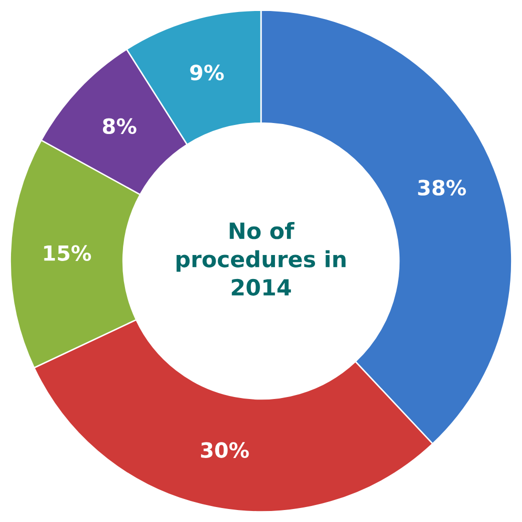 This screenshot has width=522, height=522. Describe the element at coordinates (225, 450) in the screenshot. I see `data-label: 30%` at that location.